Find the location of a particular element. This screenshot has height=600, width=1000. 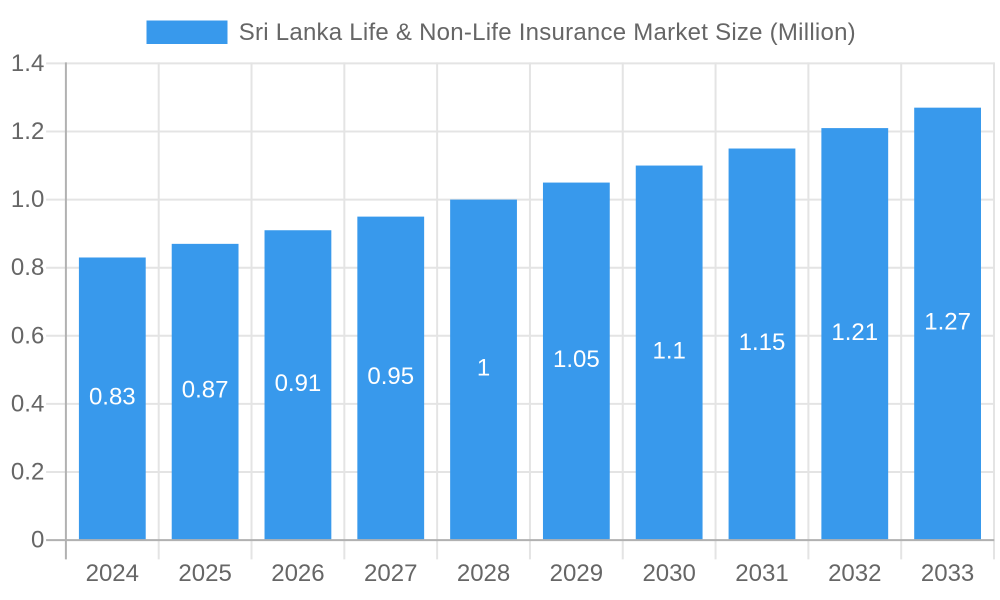

svg-text: 1.05 is located at coordinates (576, 359).